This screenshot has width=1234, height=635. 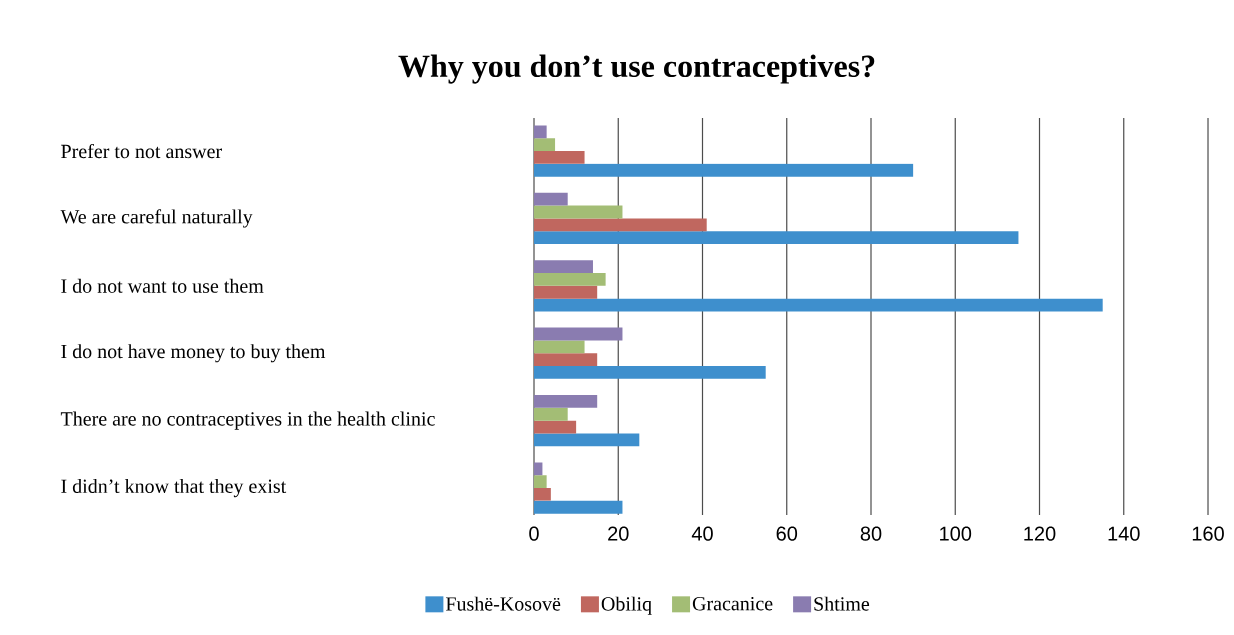 What do you see at coordinates (534, 533) in the screenshot?
I see `x-tick-label: 0` at bounding box center [534, 533].